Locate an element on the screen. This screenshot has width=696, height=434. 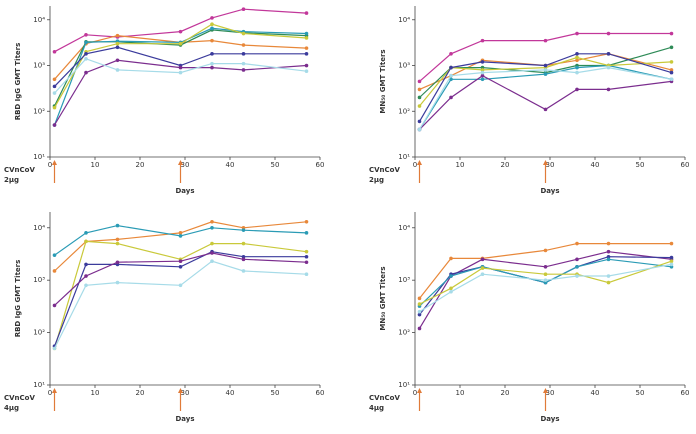
y-axis-label: RBD IgG GMT Titers is located at coordinates (18, 82).